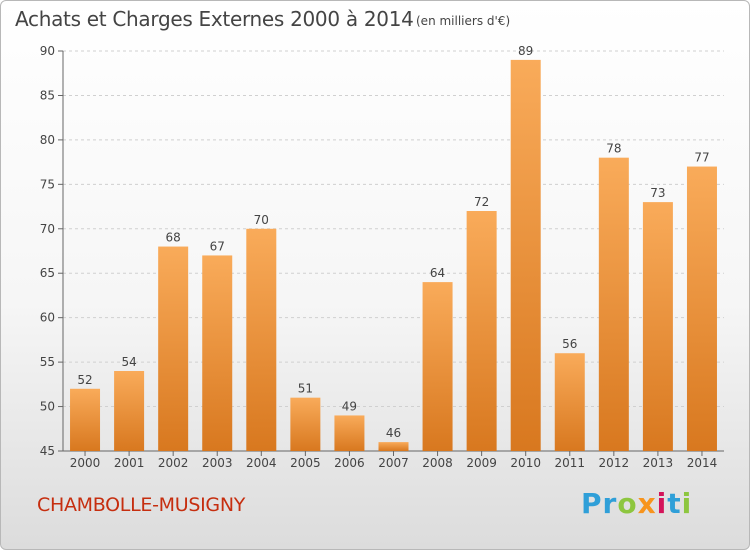 The image size is (750, 550). I want to click on chart-title: Achats et Charges Externes 2000 à 2014, so click(214, 19).